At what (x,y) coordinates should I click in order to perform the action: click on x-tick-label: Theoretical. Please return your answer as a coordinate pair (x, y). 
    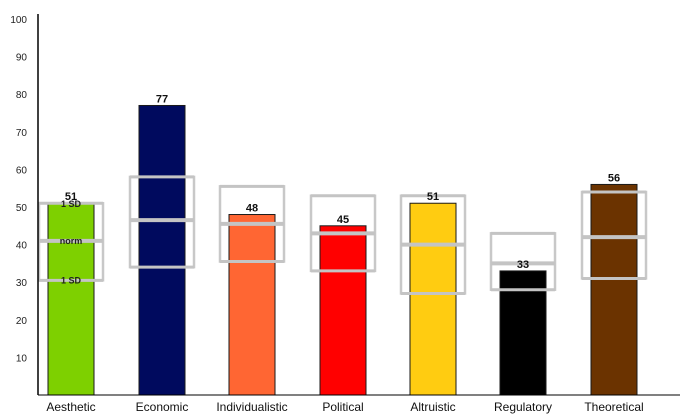
    Looking at the image, I should click on (613, 407).